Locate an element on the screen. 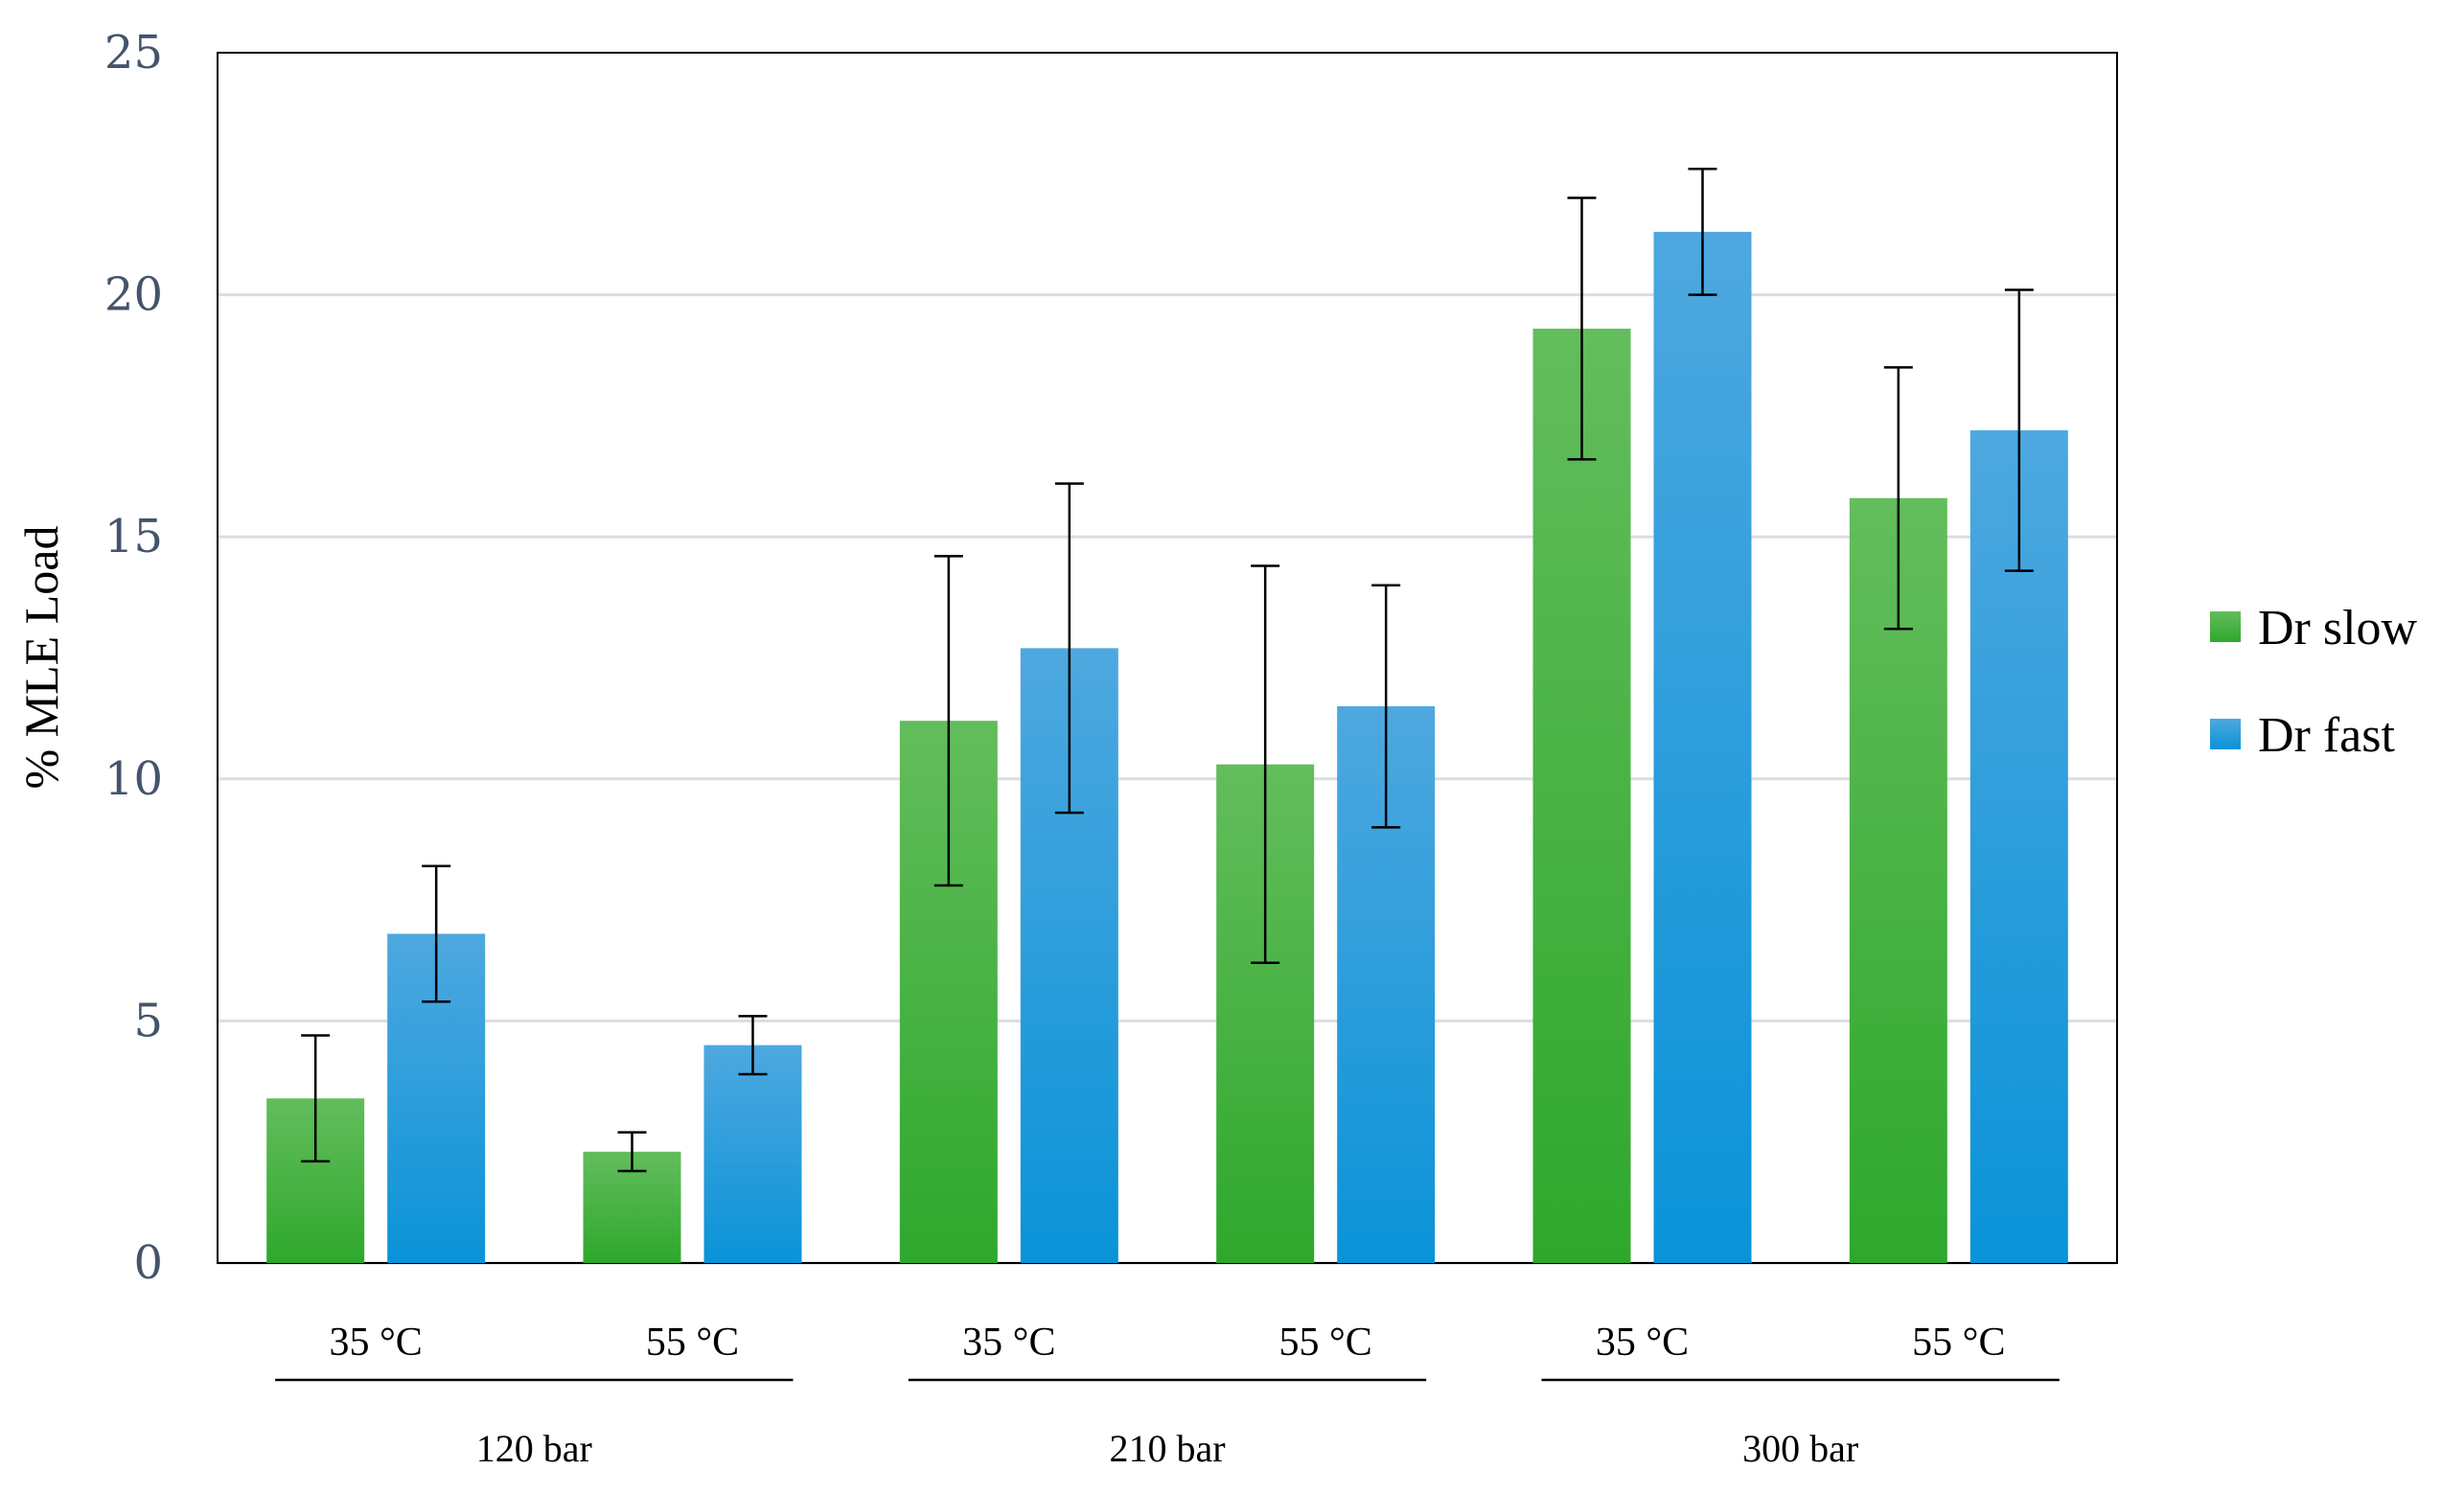 Image resolution: width=2464 pixels, height=1493 pixels. group-210-bar: 210 bar is located at coordinates (1167, 1424).